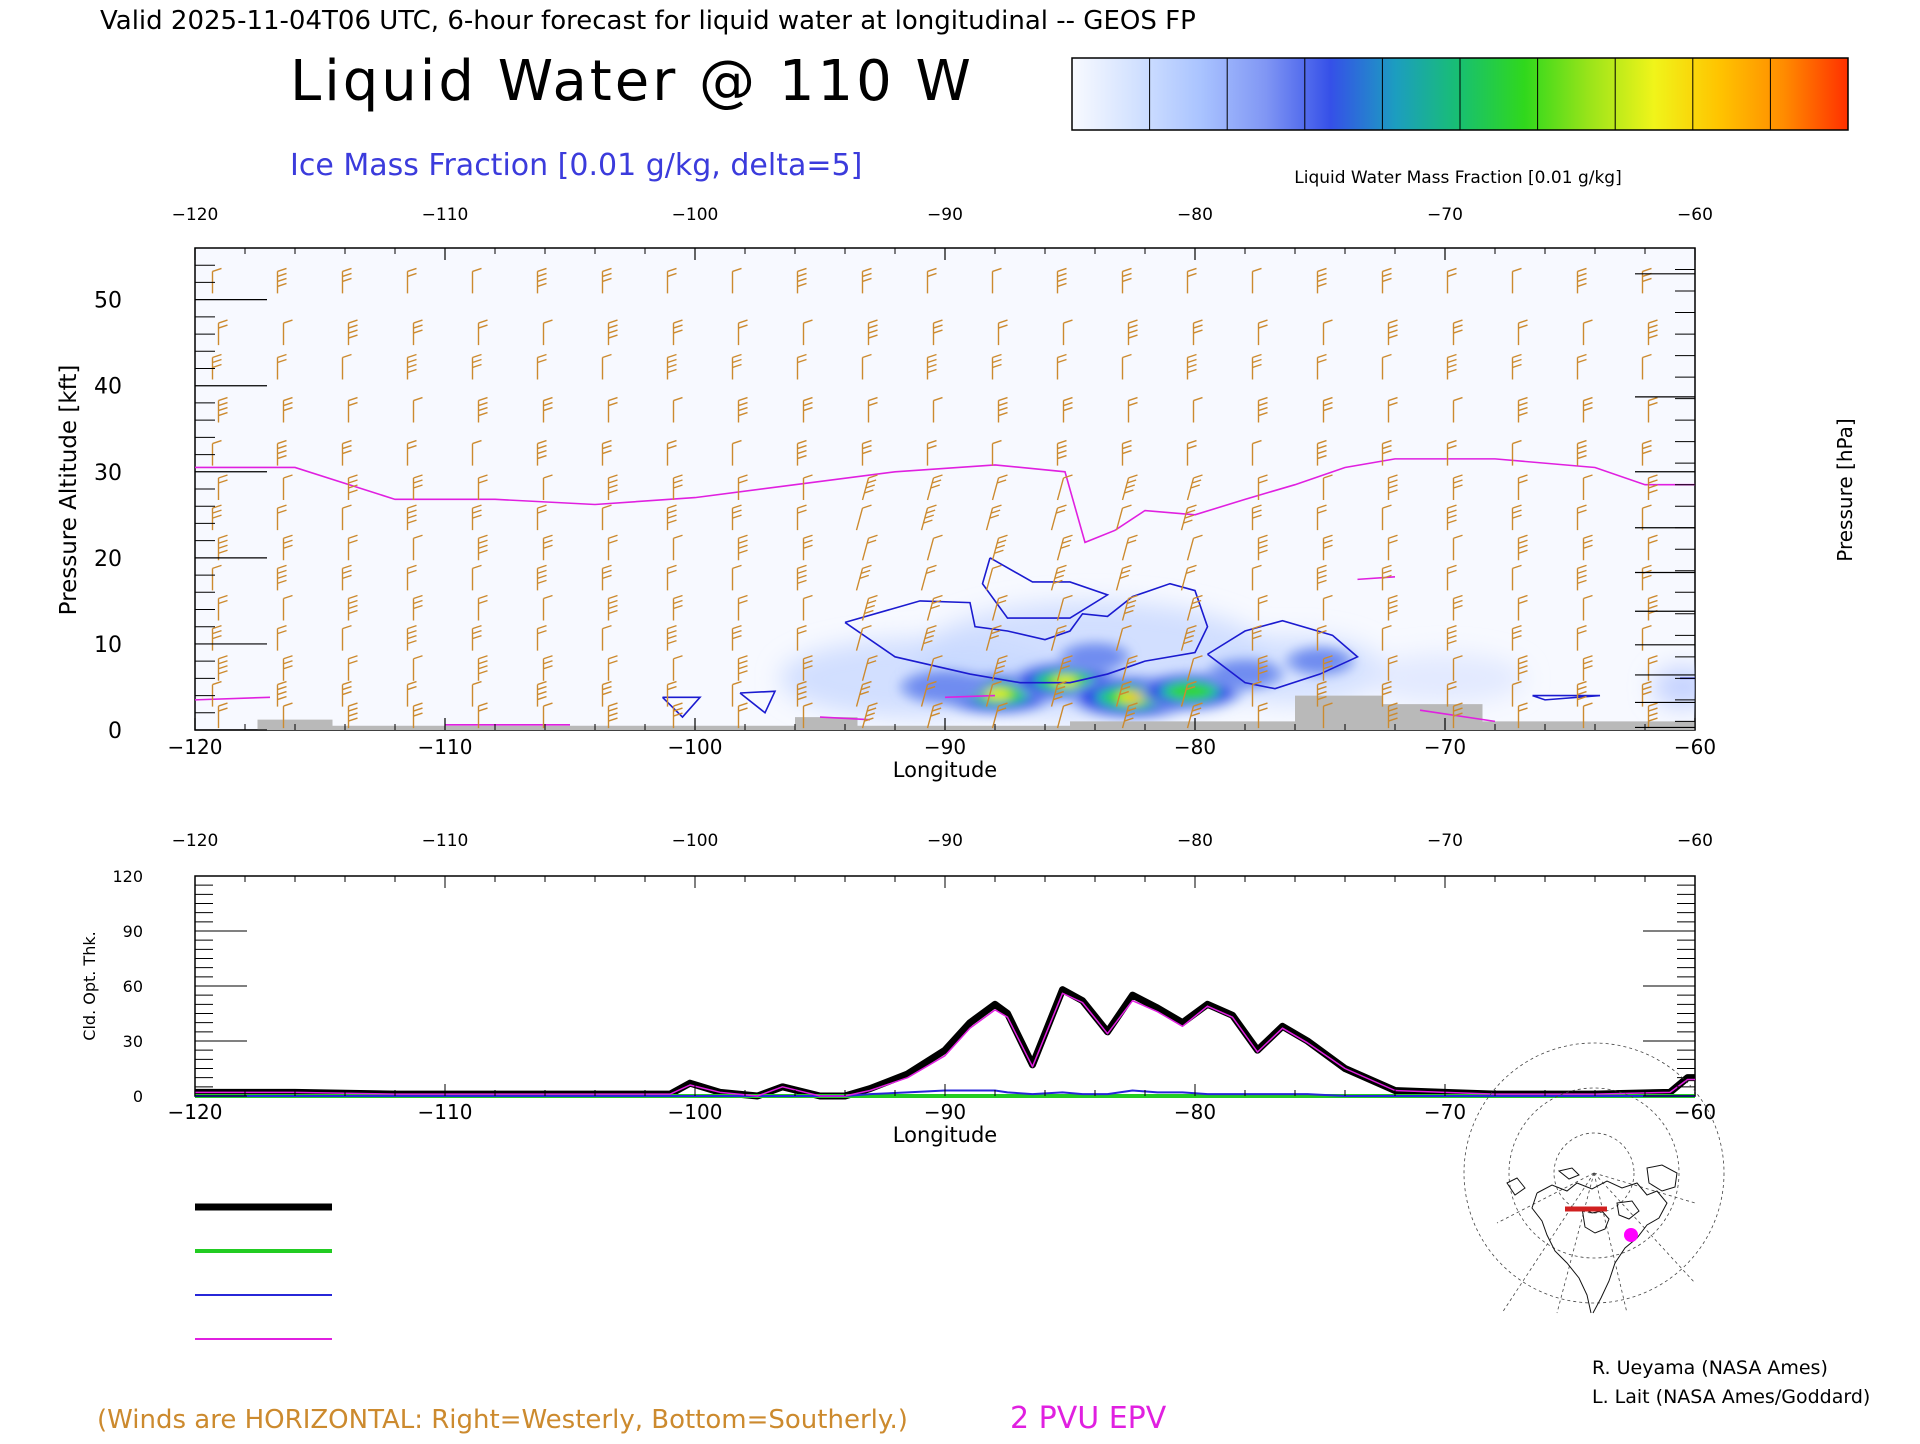  Describe the element at coordinates (108, 473) in the screenshot. I see `y-tick-label: 30` at that location.